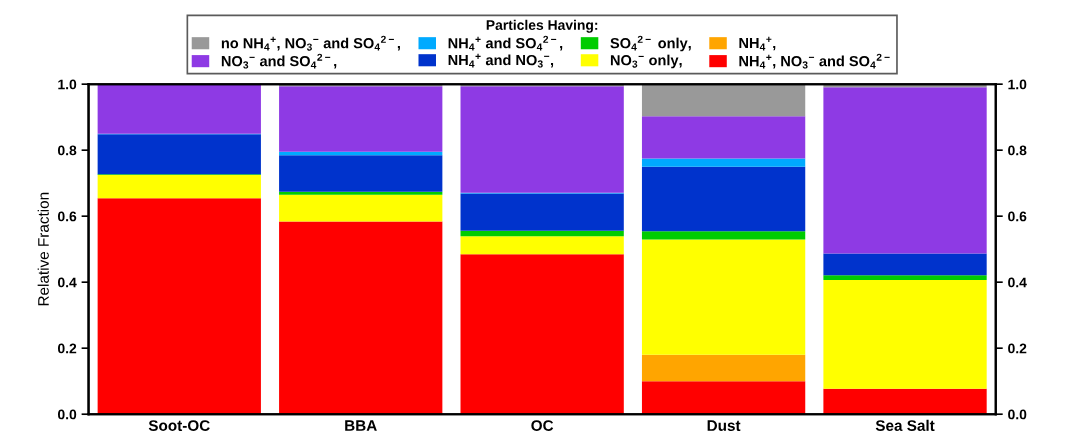 The height and width of the screenshot is (443, 1080). What do you see at coordinates (646, 61) in the screenshot?
I see `legend-label: NO$_{3}$$^{−}$ only,` at bounding box center [646, 61].